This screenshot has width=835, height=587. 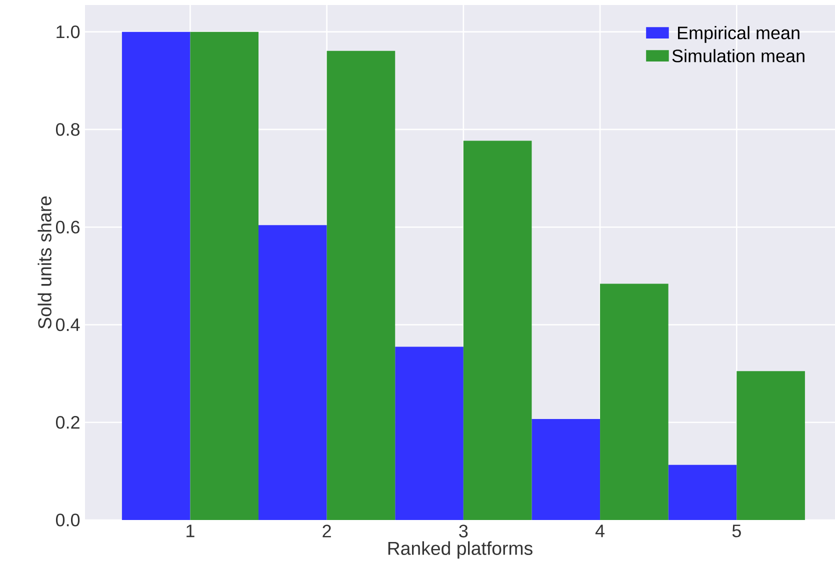 I want to click on x-tick-label: 4, so click(x=600, y=531).